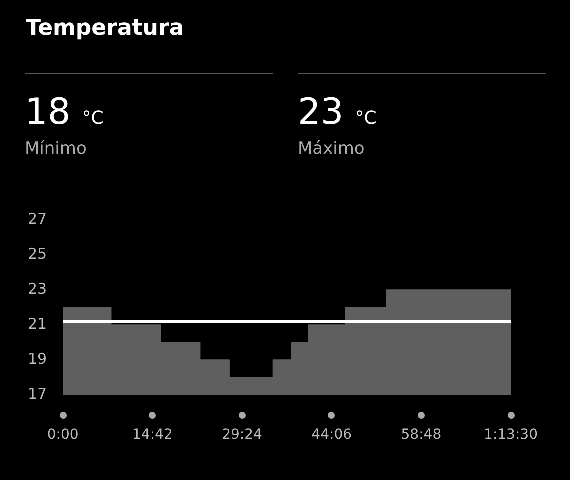  What do you see at coordinates (332, 435) in the screenshot?
I see `x-tick-label: 44:06` at bounding box center [332, 435].